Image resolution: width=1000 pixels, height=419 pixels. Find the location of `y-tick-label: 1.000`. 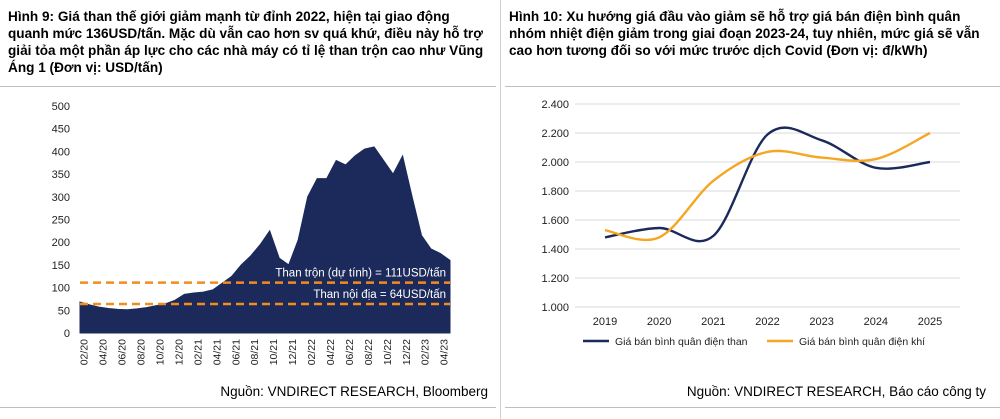

y-tick-label: 1.000 is located at coordinates (555, 308).